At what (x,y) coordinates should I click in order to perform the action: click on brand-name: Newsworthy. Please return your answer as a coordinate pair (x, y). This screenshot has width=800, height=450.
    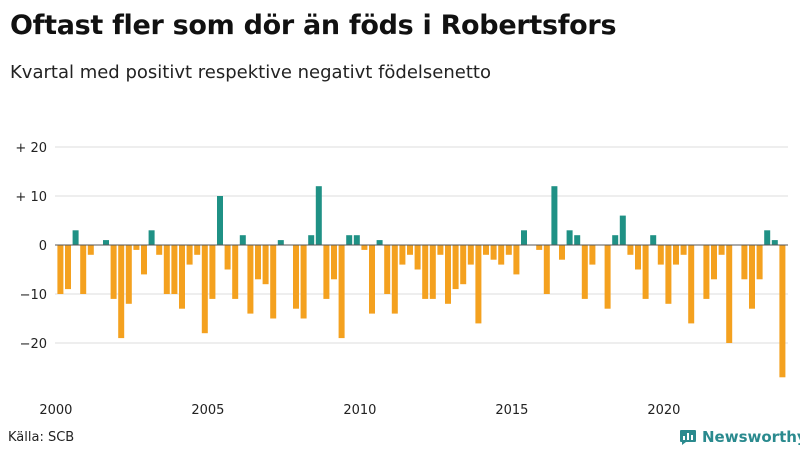
    Looking at the image, I should click on (751, 437).